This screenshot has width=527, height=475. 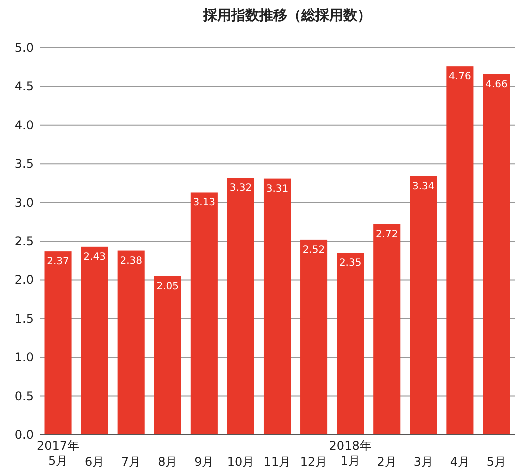 I want to click on data-label: 3.13, so click(x=204, y=203).